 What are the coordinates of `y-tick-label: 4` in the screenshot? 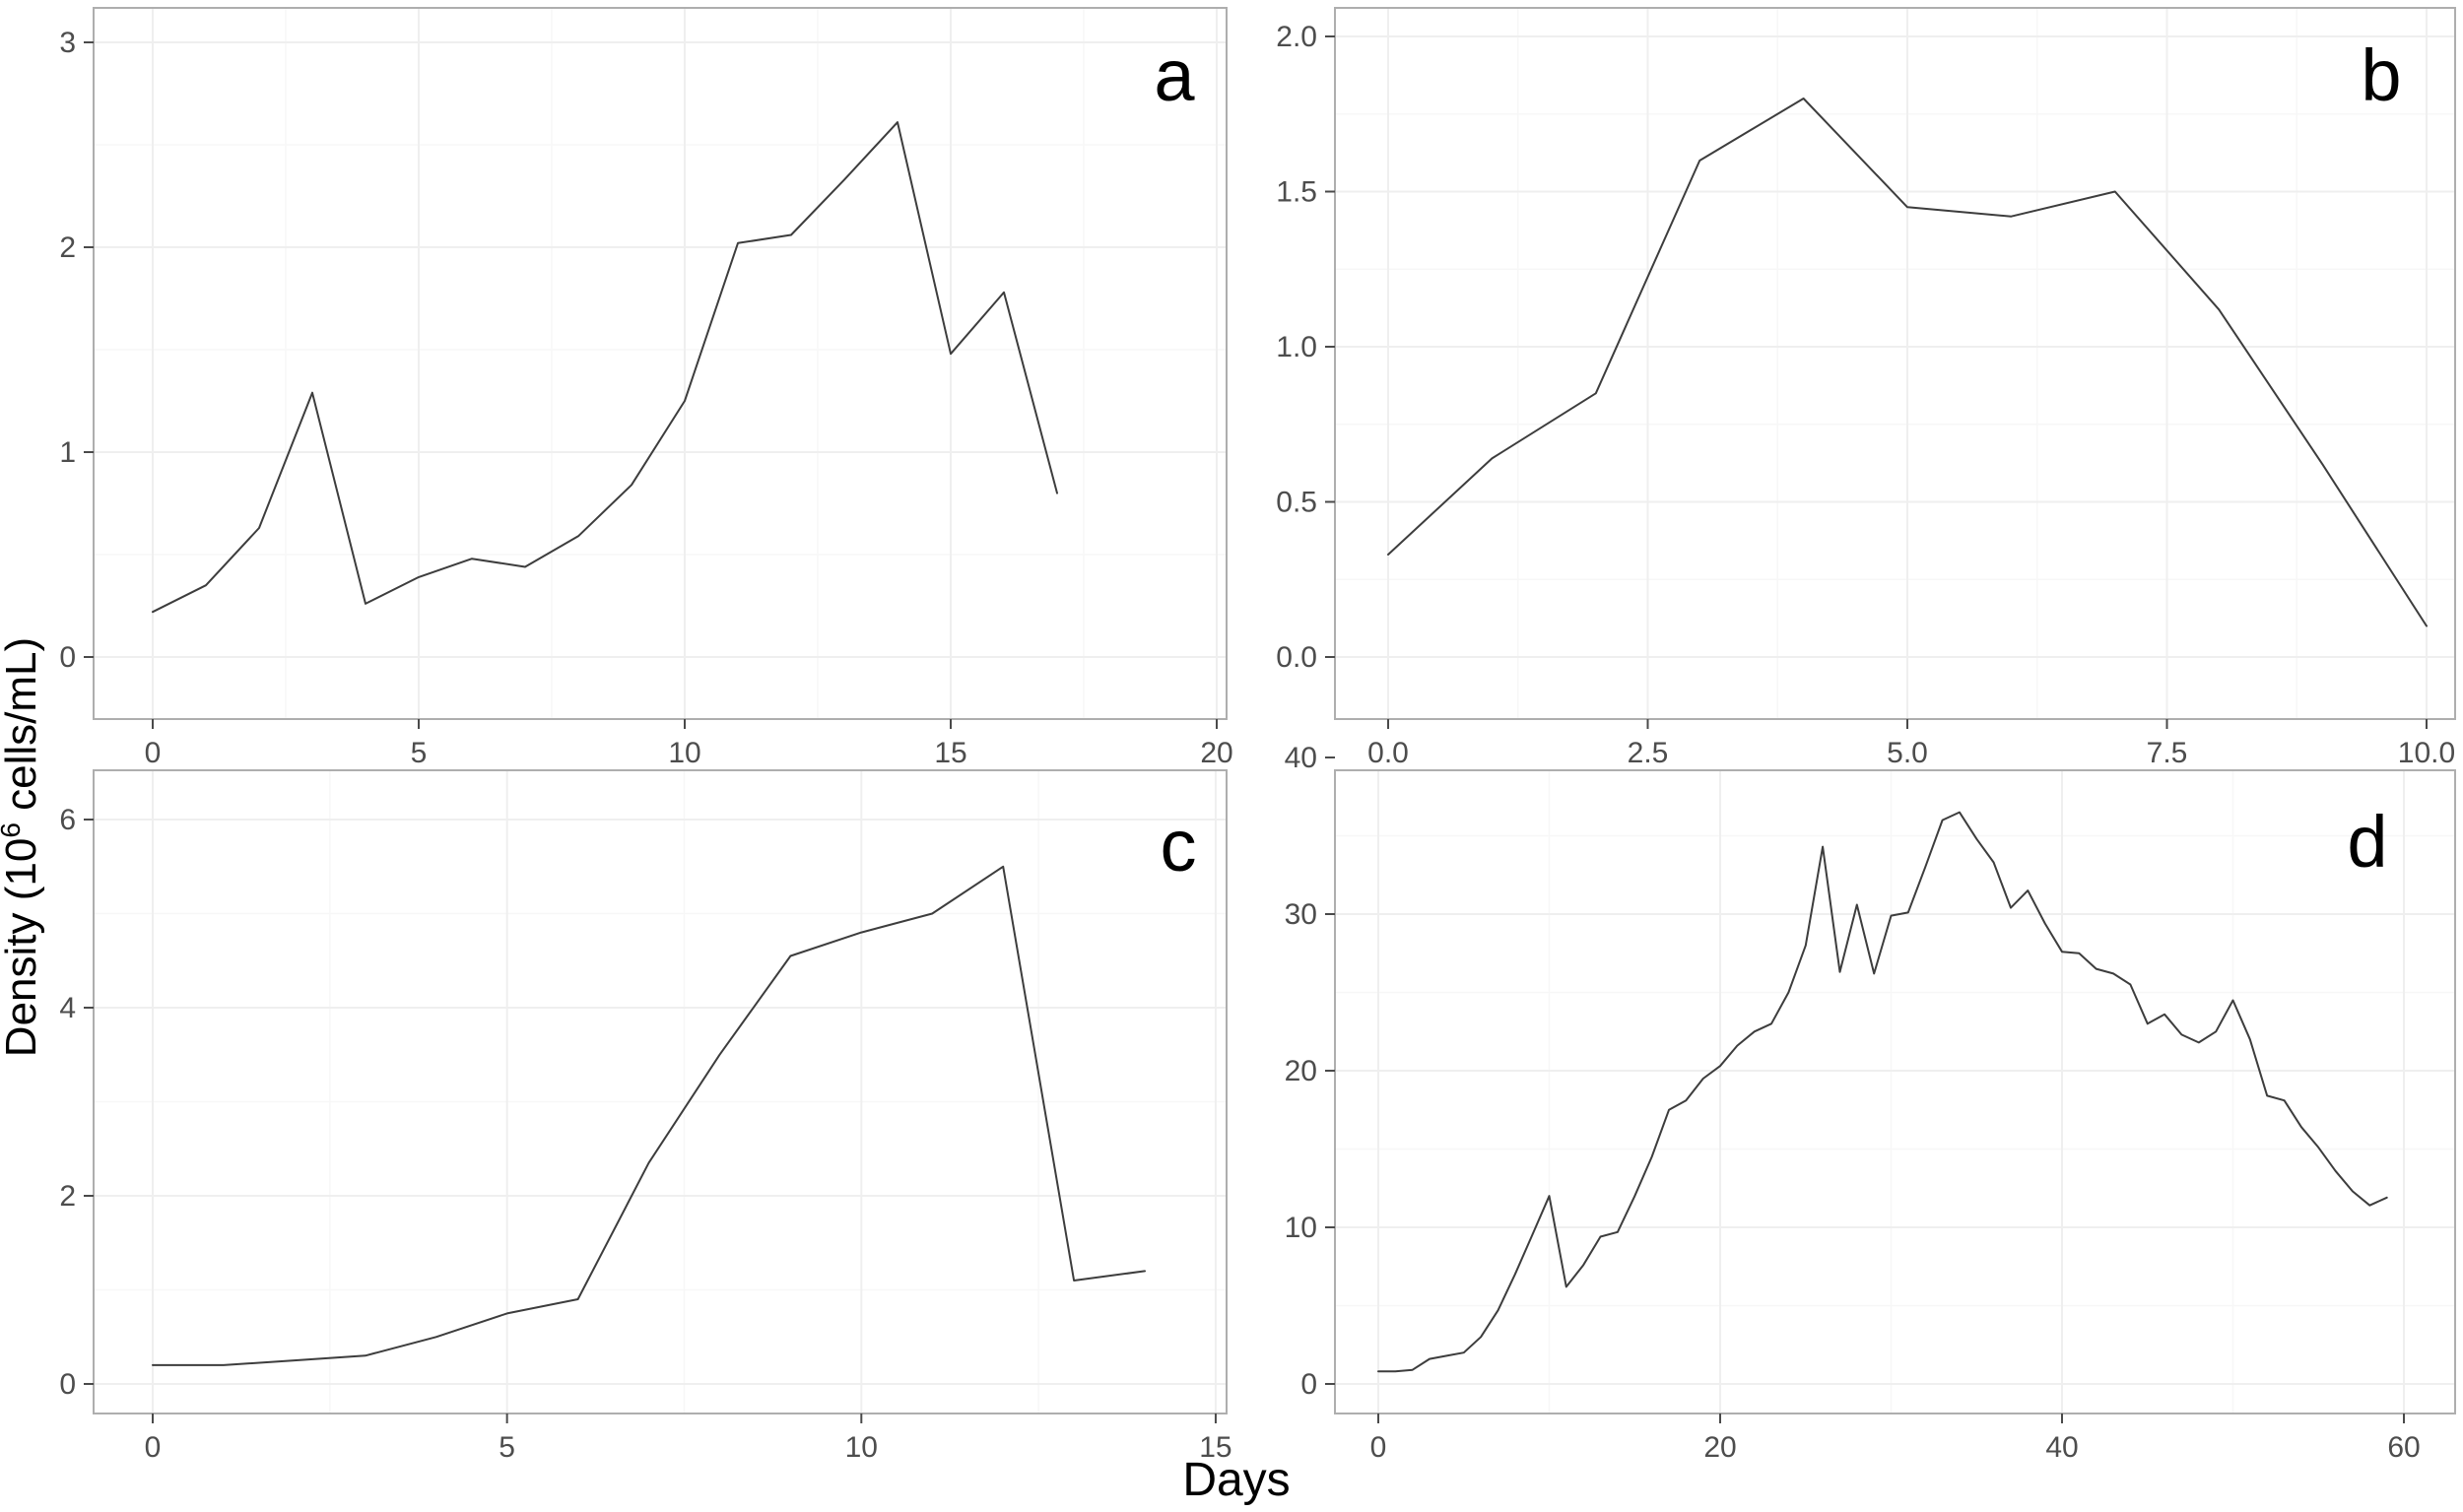 It's located at (67, 1008).